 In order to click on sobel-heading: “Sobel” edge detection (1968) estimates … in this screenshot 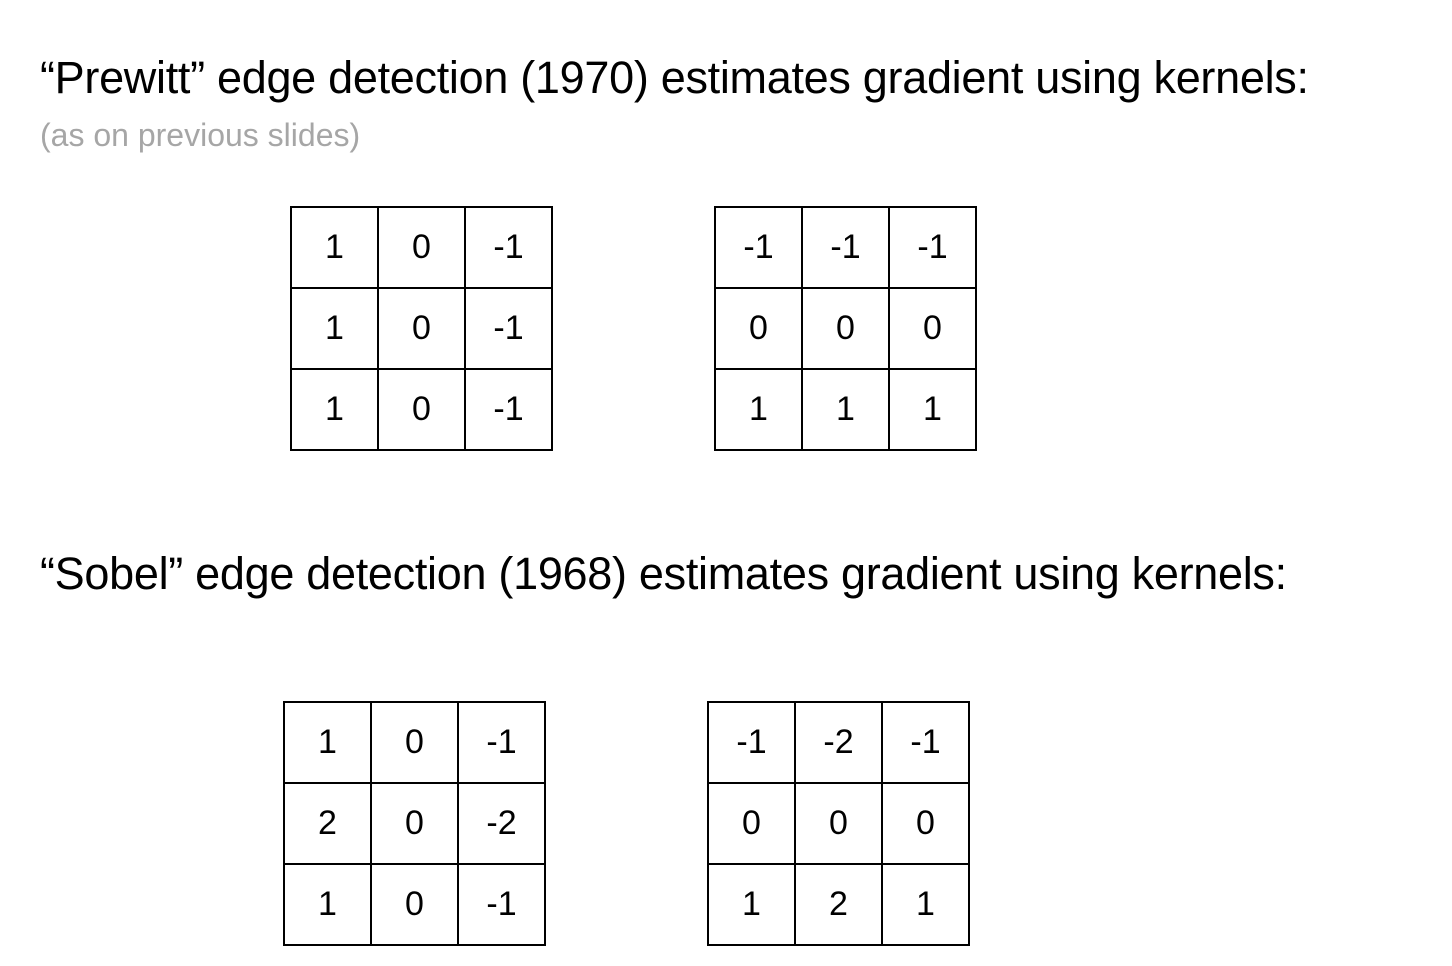, I will do `click(663, 573)`.